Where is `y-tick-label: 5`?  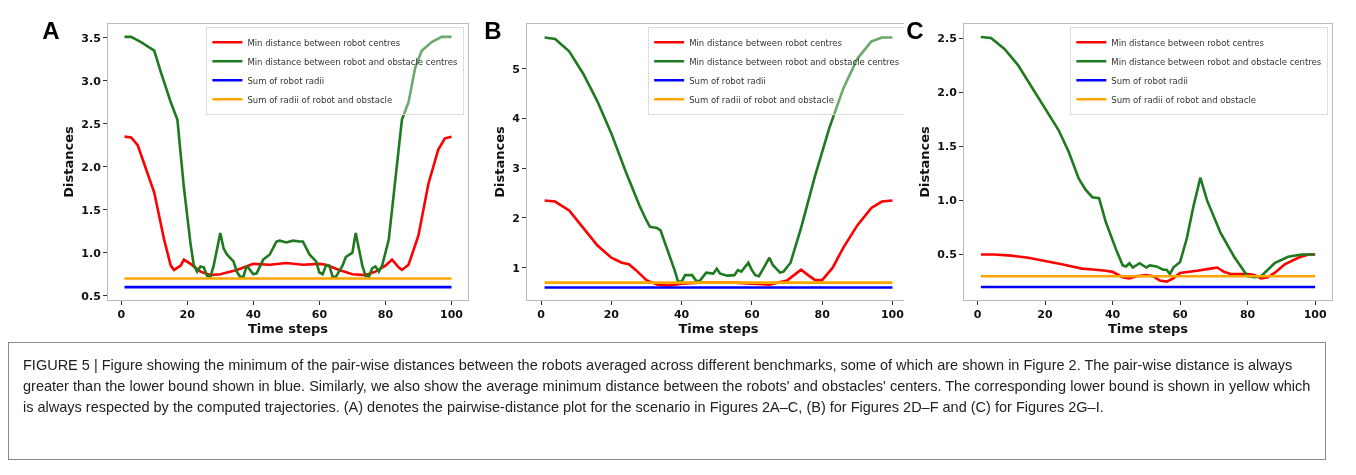
y-tick-label: 5 is located at coordinates (516, 69).